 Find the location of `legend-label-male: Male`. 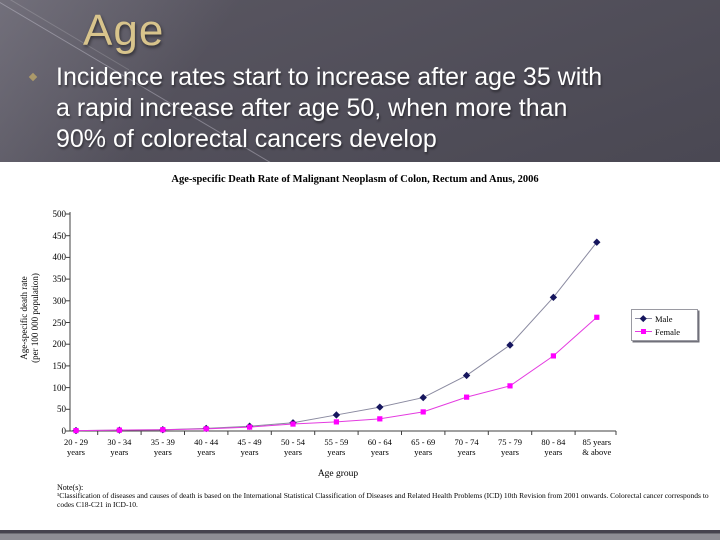

legend-label-male: Male is located at coordinates (664, 318).